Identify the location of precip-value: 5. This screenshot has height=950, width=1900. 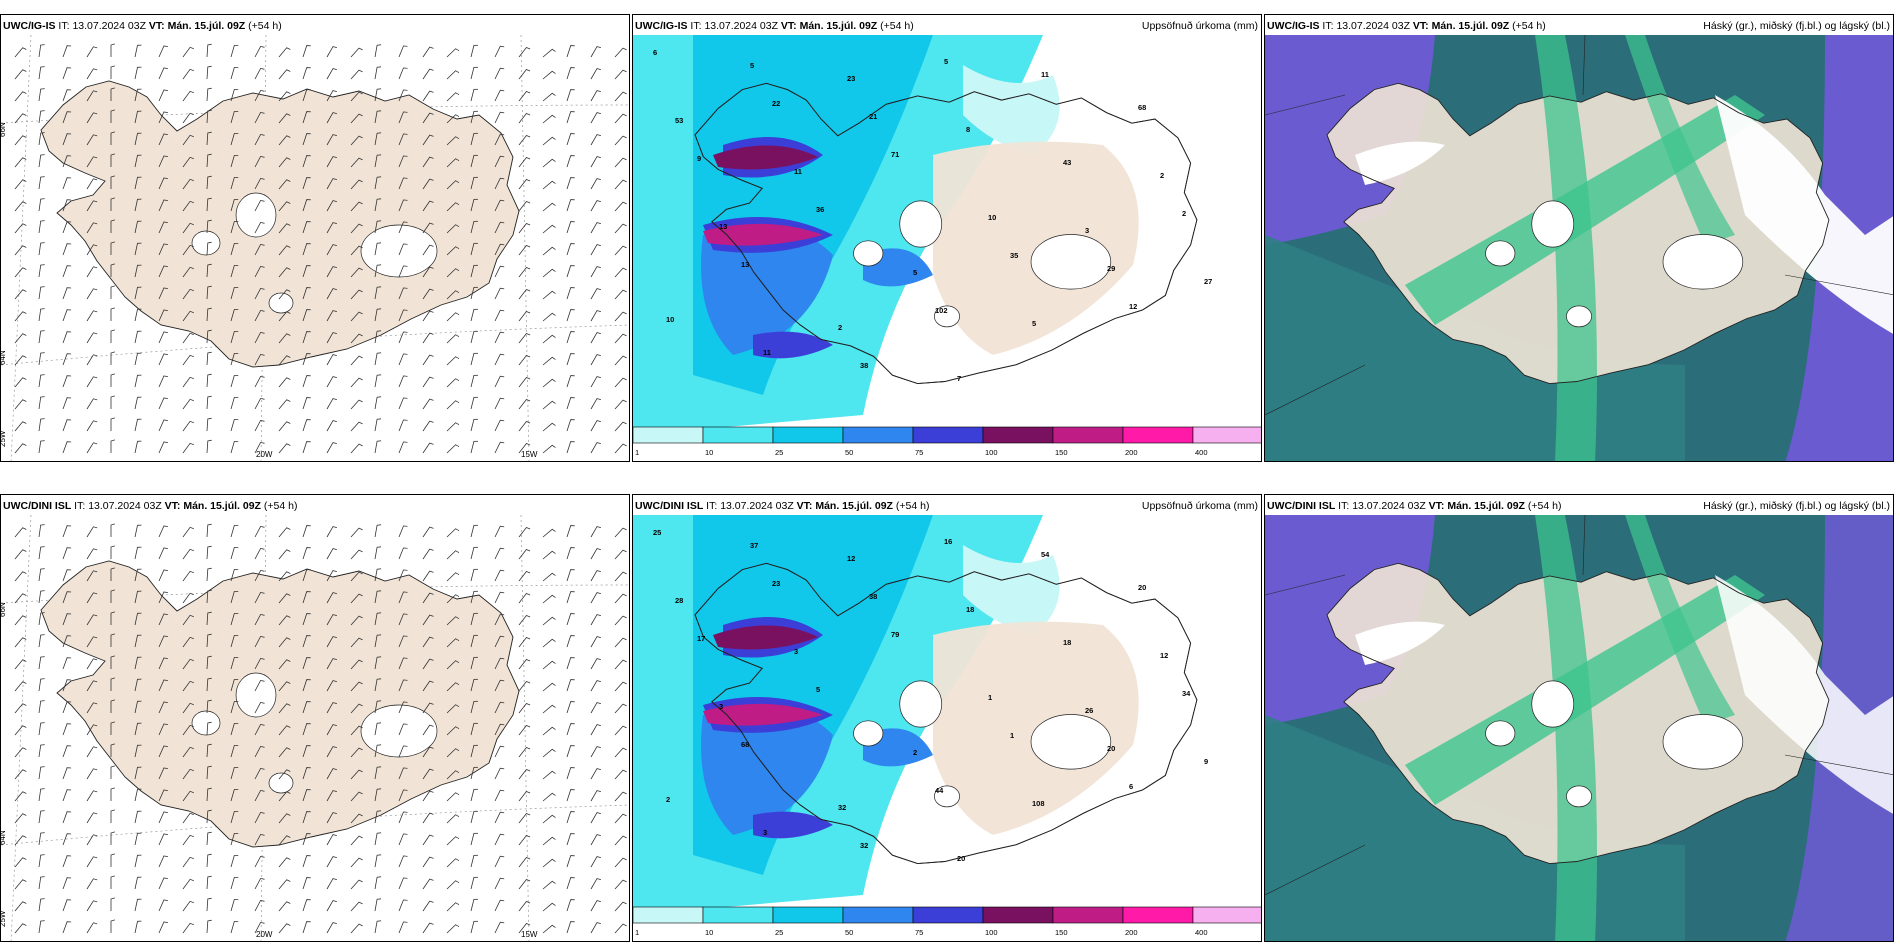
(752, 65).